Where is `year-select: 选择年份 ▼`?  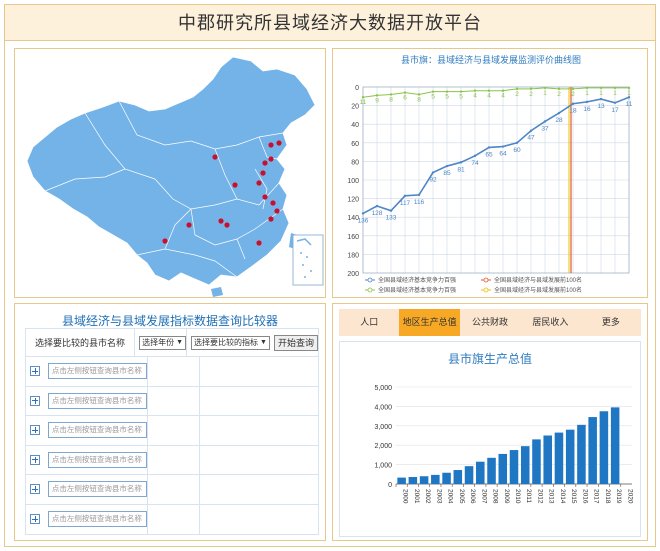 year-select: 选择年份 ▼ is located at coordinates (163, 342).